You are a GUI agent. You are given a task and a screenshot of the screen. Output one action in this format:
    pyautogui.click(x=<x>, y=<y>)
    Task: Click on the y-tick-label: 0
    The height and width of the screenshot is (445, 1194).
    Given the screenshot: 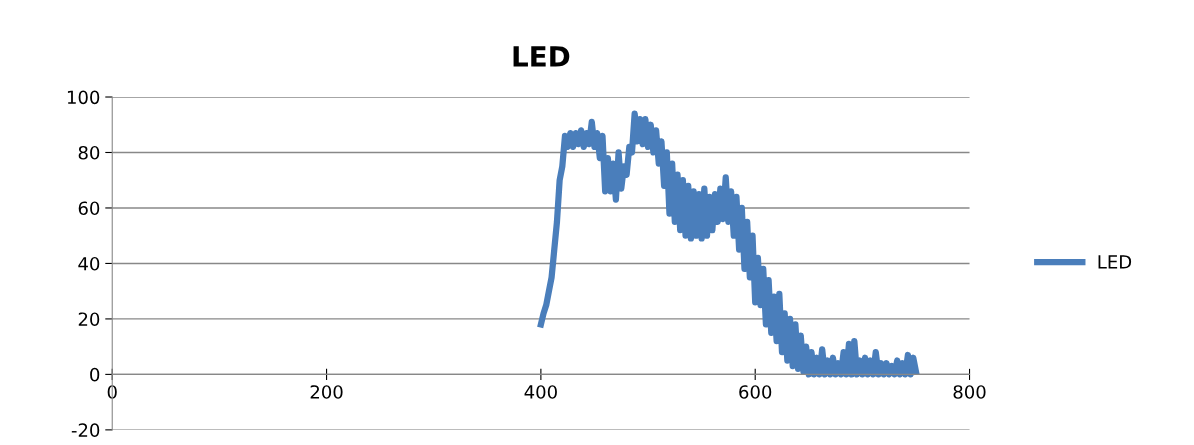 What is the action you would take?
    pyautogui.click(x=95, y=374)
    